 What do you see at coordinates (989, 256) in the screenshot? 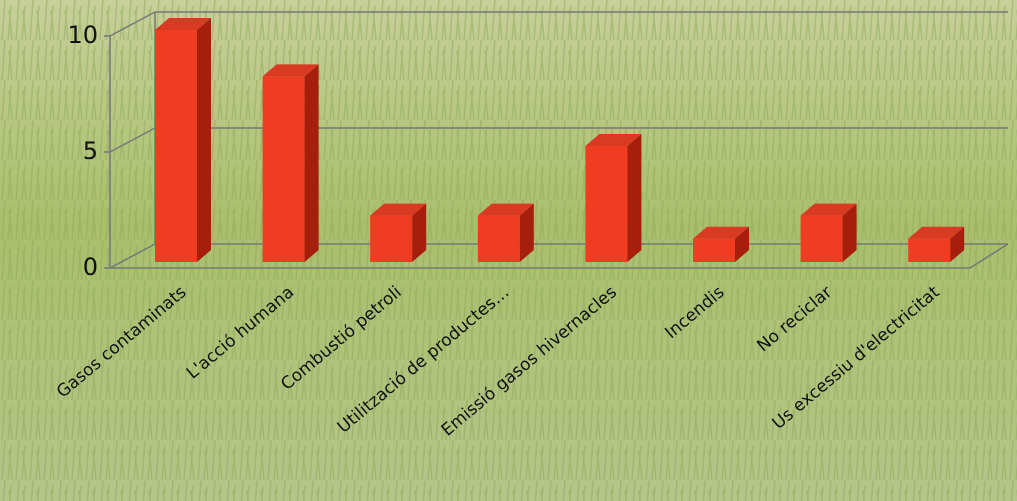
I see `floor-edge` at bounding box center [989, 256].